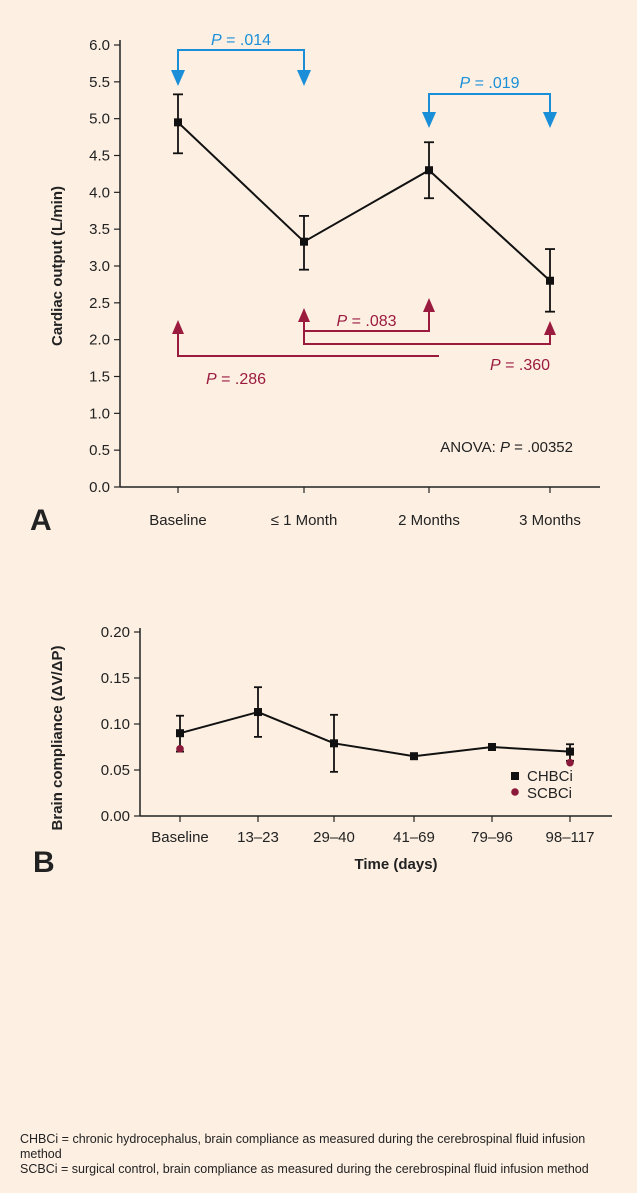  What do you see at coordinates (99, 45) in the screenshot?
I see `y-tick-label: 6.0` at bounding box center [99, 45].